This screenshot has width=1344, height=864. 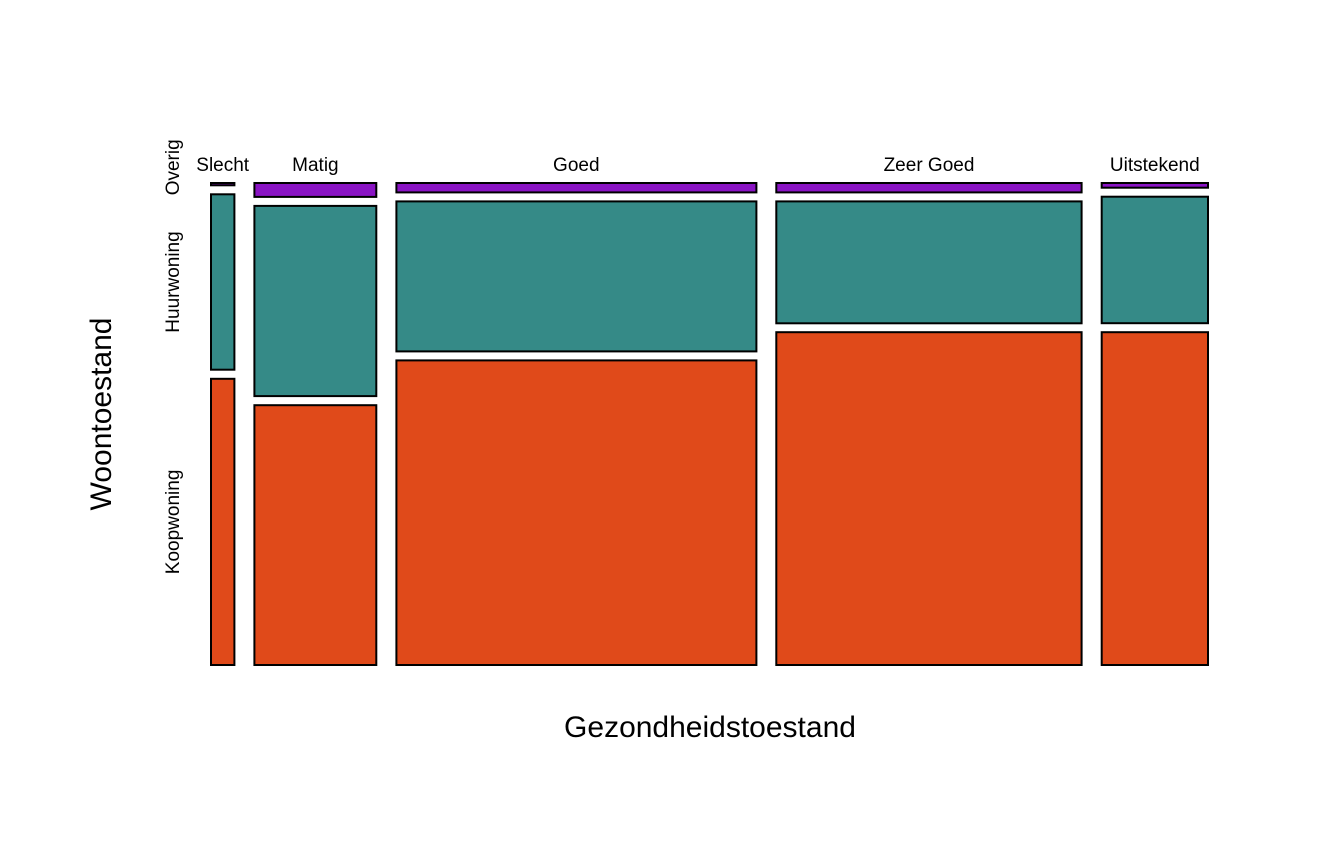 I want to click on tile-goed-huurwoning, so click(x=576, y=276).